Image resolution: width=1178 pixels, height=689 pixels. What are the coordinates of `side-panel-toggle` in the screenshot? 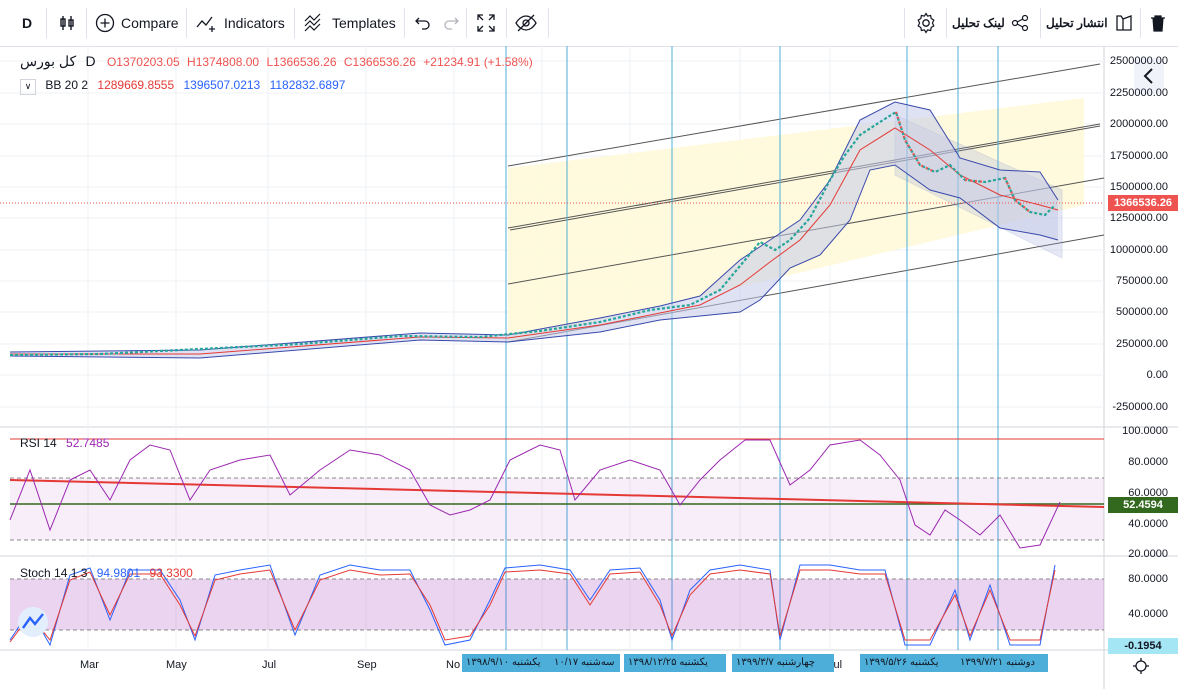 It's located at (1149, 76).